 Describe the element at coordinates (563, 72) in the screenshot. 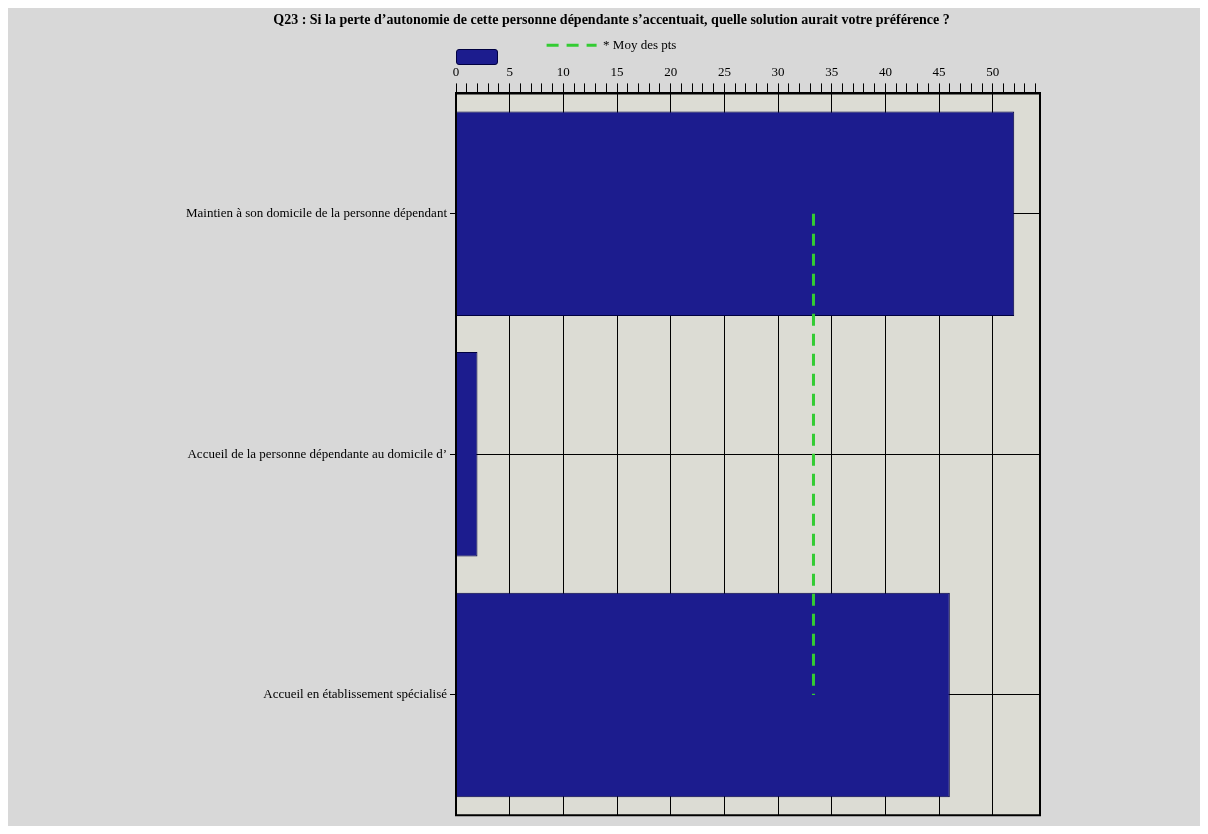

I see `x-tick-label: 10` at that location.